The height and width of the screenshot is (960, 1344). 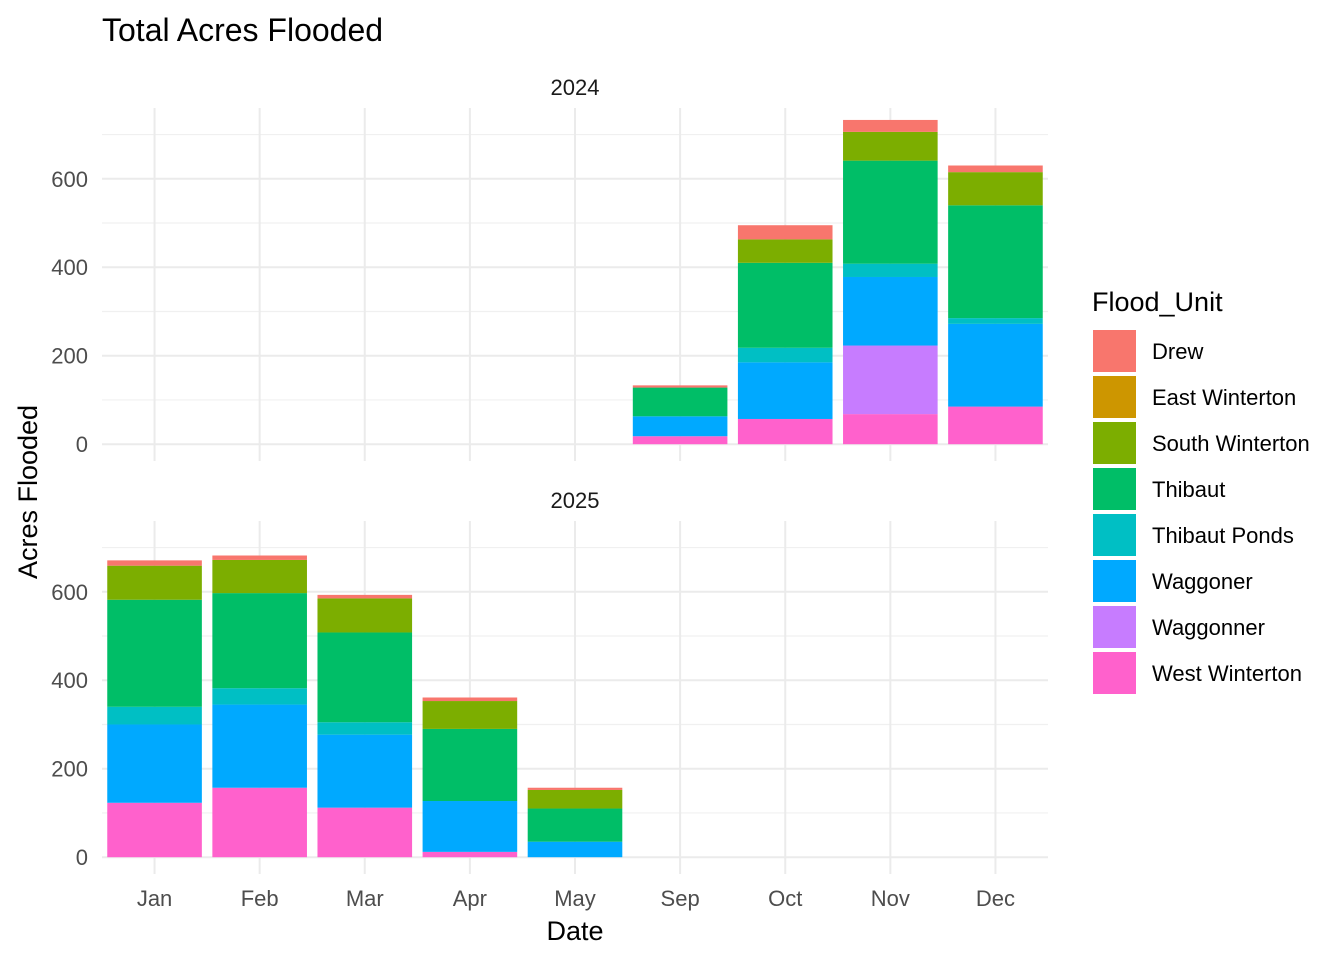 I want to click on legend-item: Thibaut, so click(x=1159, y=489).